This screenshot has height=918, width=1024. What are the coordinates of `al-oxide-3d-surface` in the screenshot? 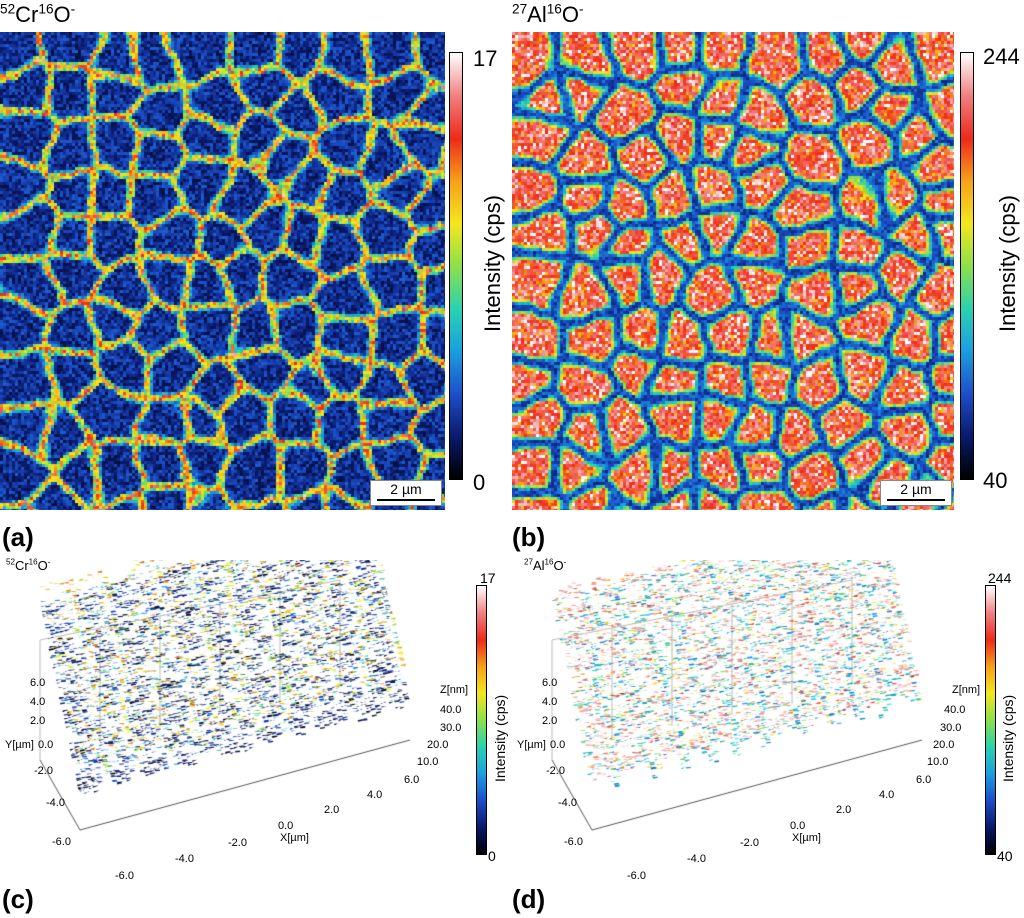 It's located at (732, 720).